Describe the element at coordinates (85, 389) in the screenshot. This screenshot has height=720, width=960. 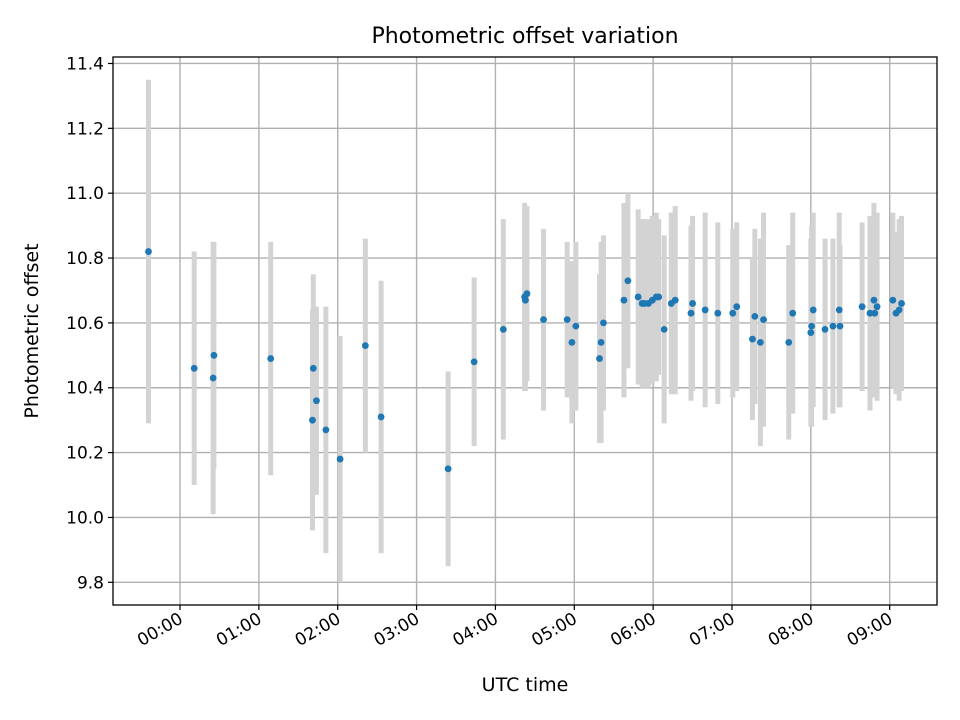
I see `y-tick-label: 10.4` at that location.